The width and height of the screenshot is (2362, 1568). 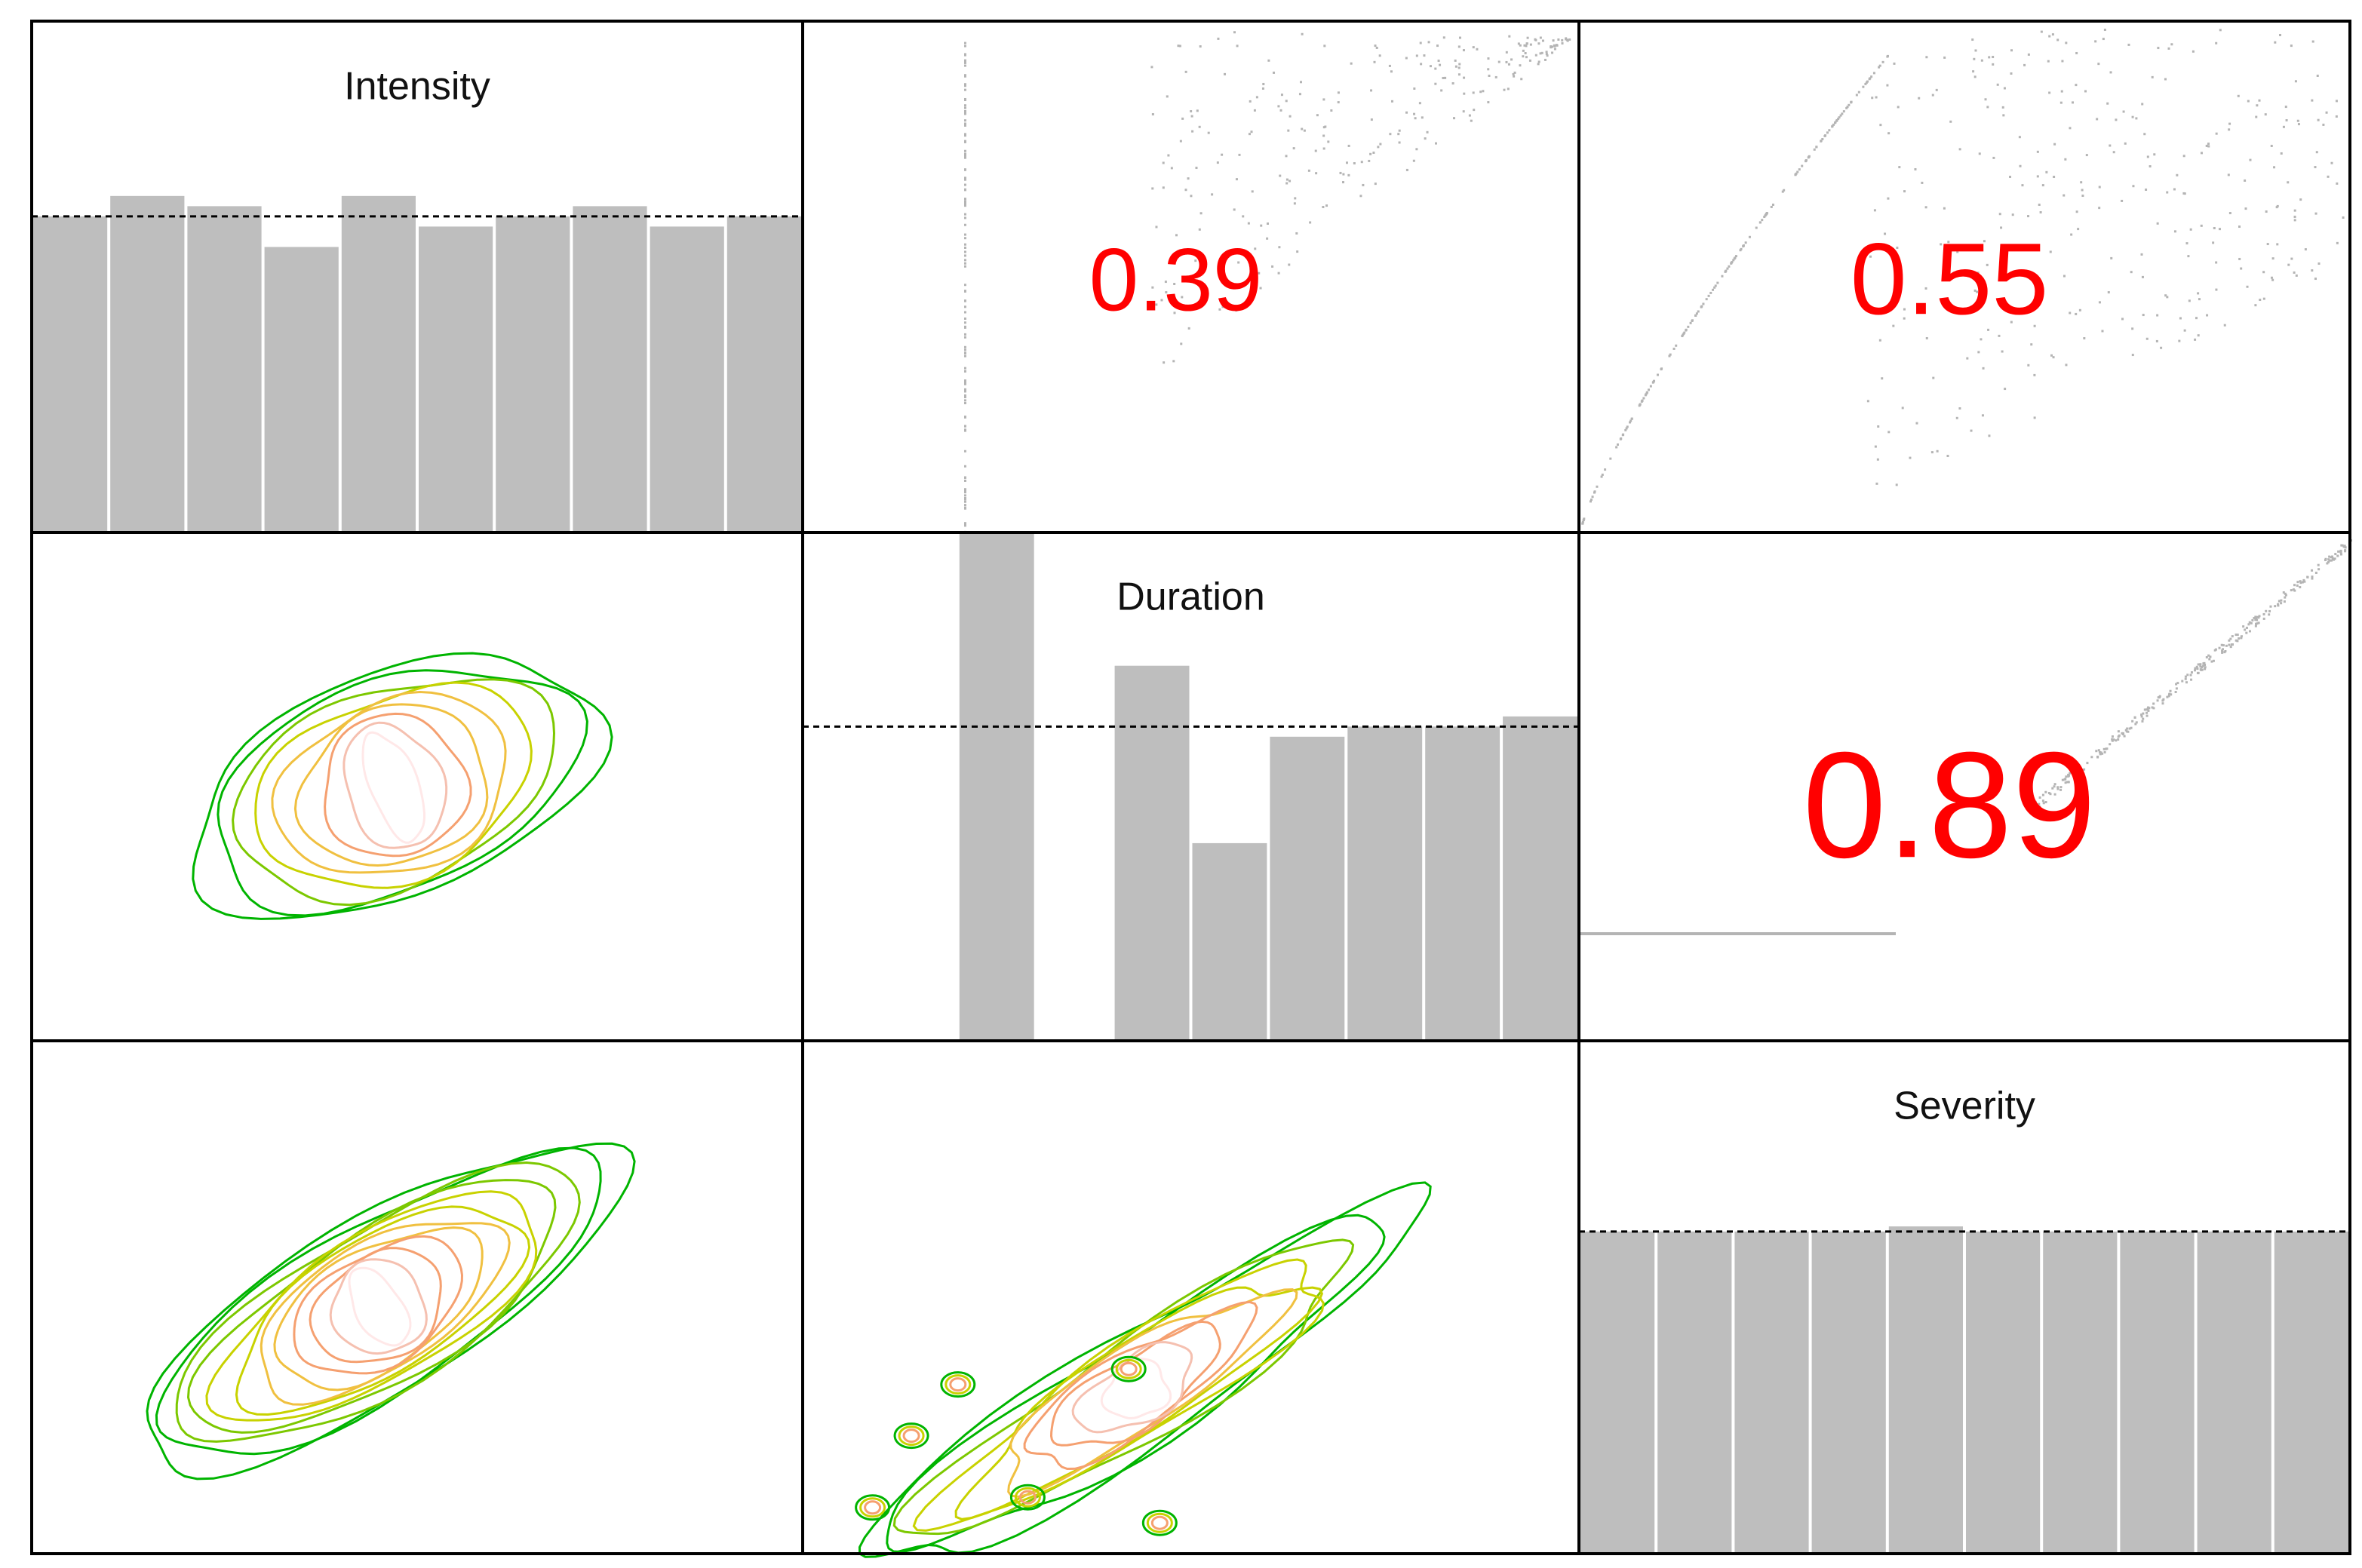 What do you see at coordinates (1191, 787) in the screenshot?
I see `histogram-duration: Duration` at bounding box center [1191, 787].